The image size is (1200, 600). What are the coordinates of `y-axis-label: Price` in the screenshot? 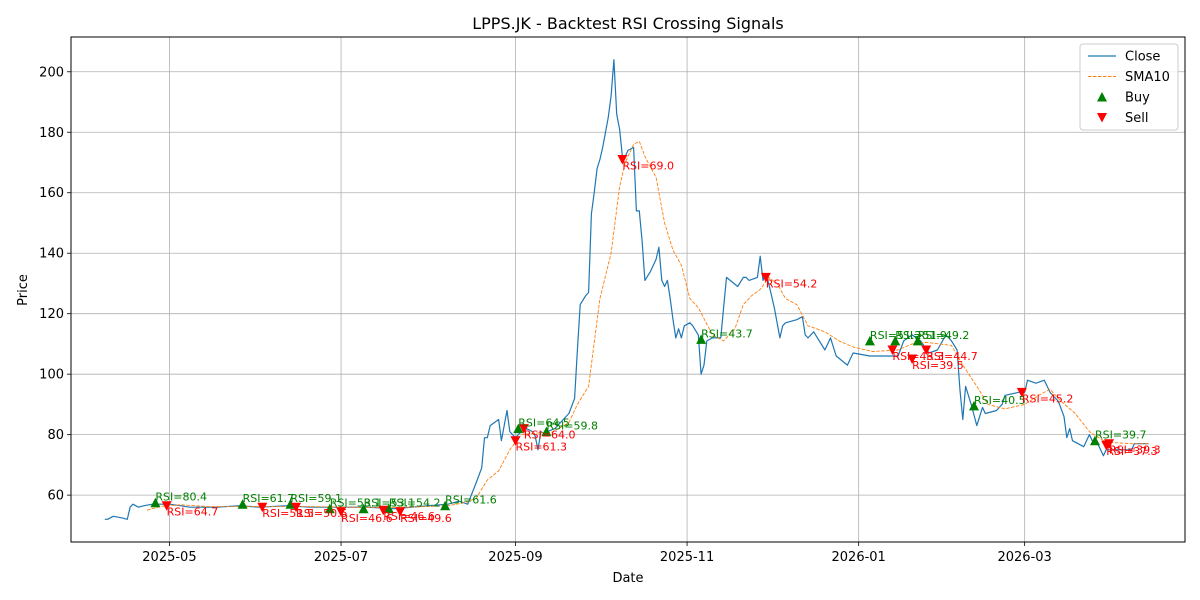 It's located at (23, 290).